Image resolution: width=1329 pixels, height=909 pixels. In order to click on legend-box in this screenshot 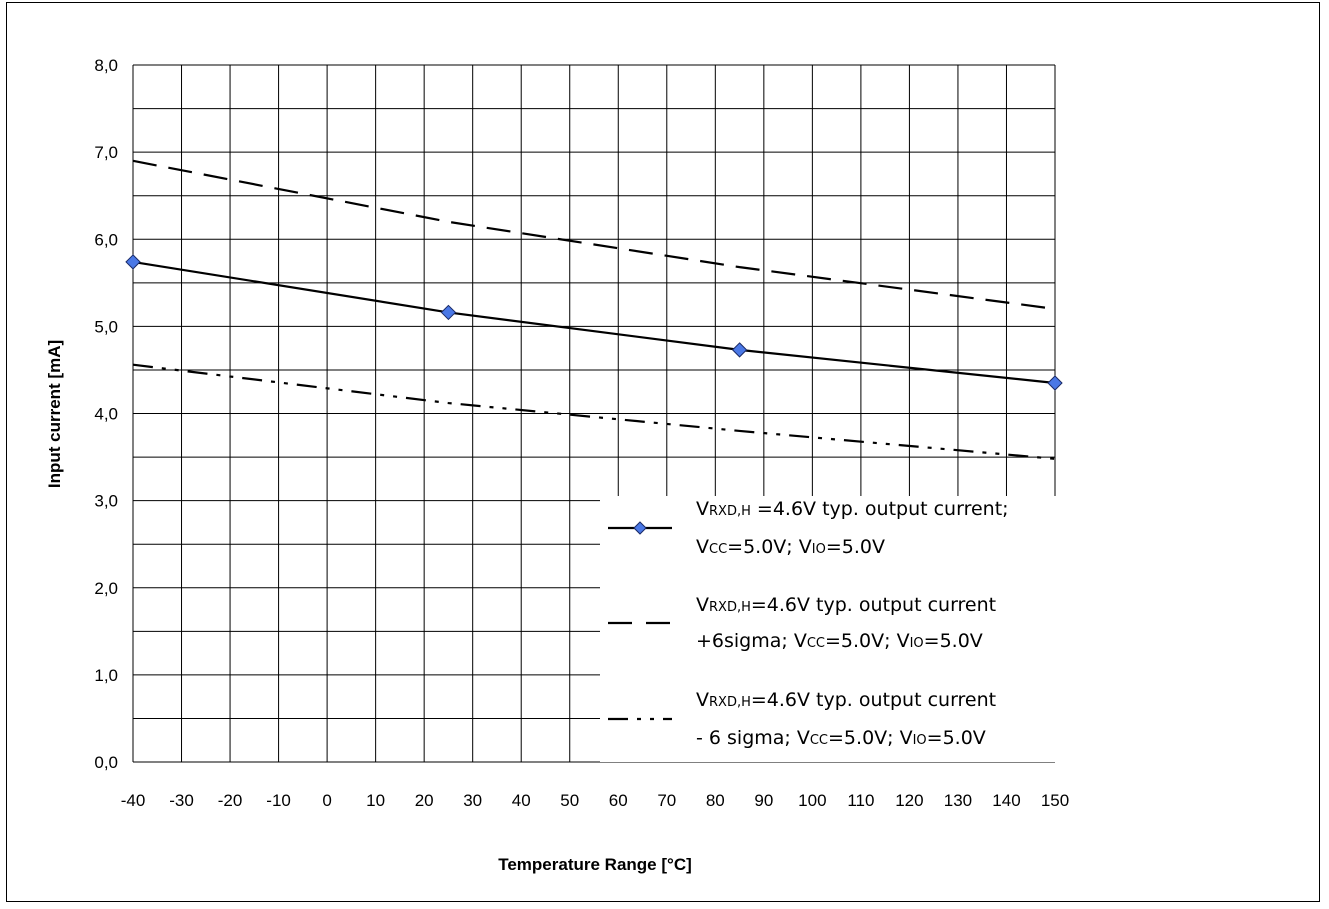, I will do `click(860, 629)`.